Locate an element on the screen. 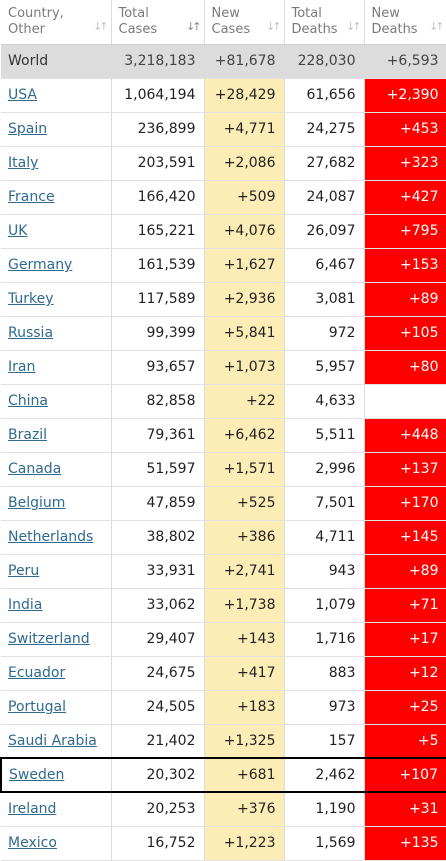  total-cases-cell: 21,402 is located at coordinates (158, 741).